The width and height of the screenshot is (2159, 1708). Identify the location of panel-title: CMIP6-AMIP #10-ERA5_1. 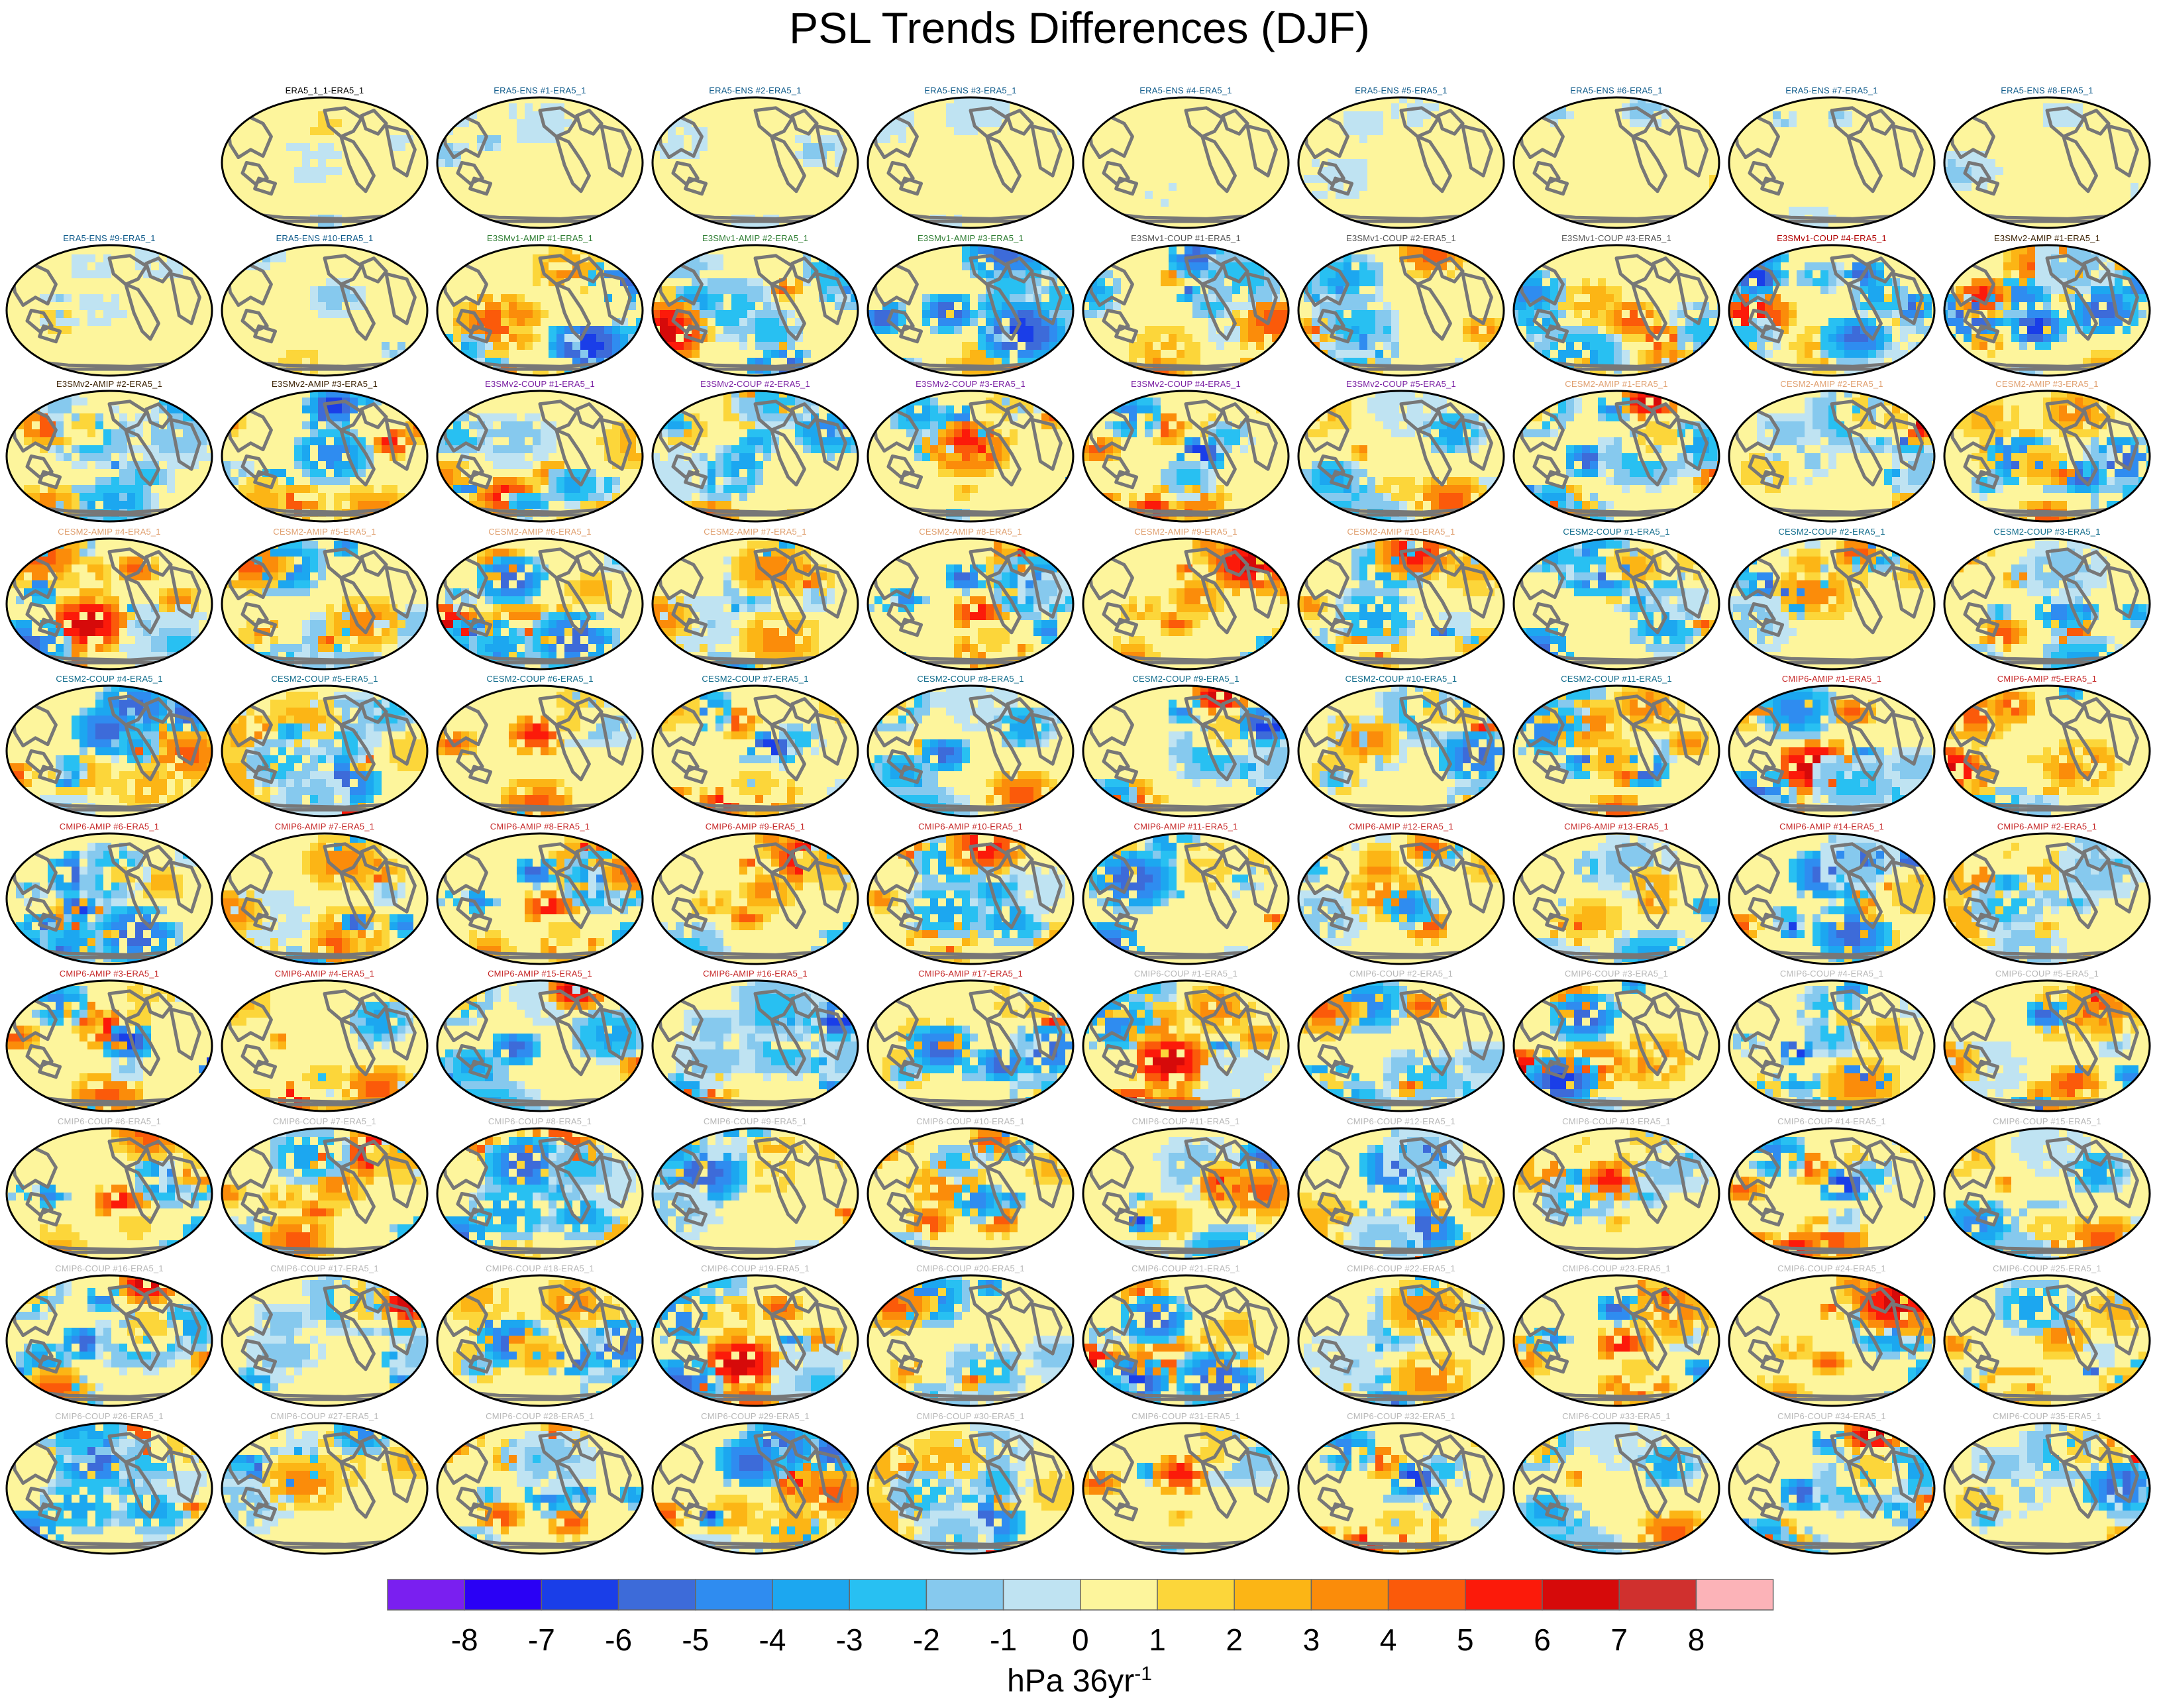
(970, 826).